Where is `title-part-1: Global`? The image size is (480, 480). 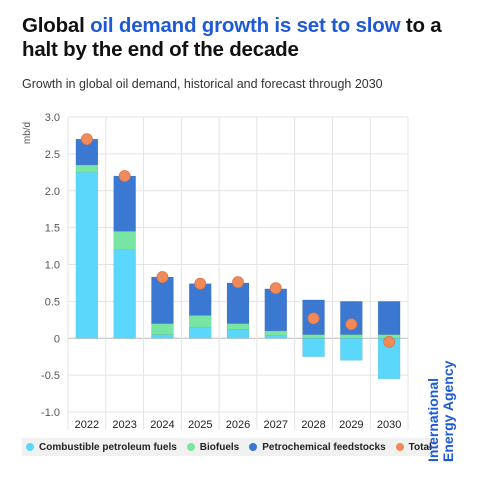
title-part-1: Global is located at coordinates (56, 25).